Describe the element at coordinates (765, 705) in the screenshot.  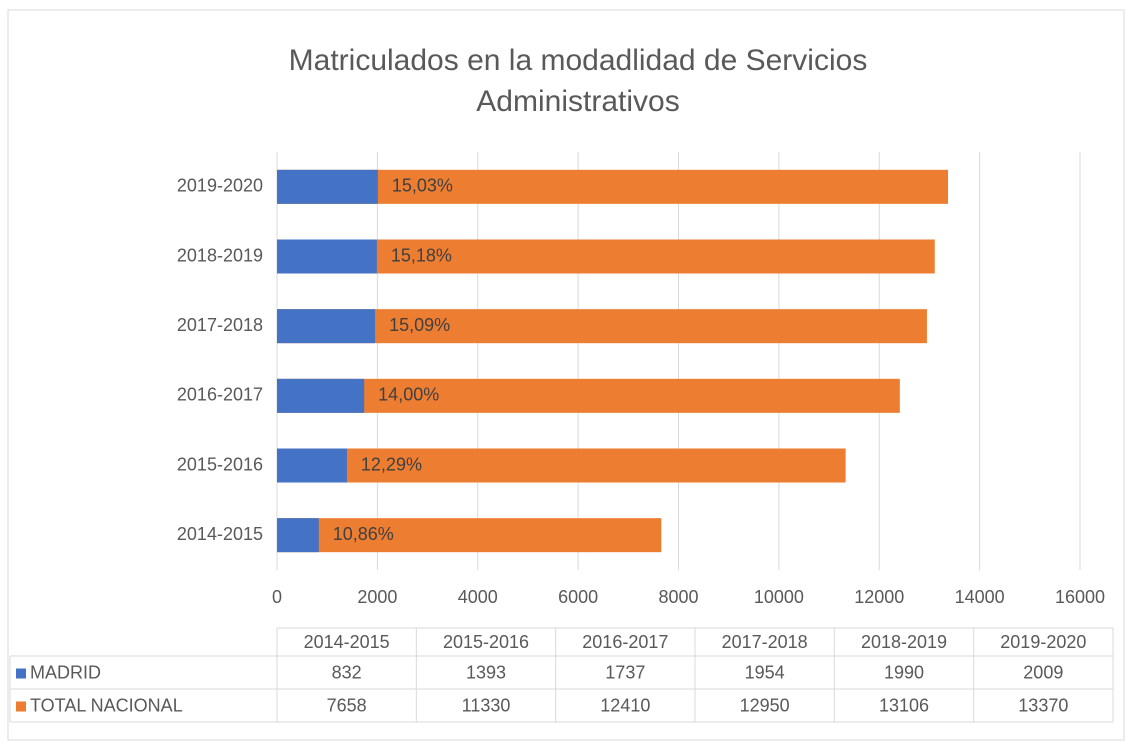
I see `table-cell: 12950` at that location.